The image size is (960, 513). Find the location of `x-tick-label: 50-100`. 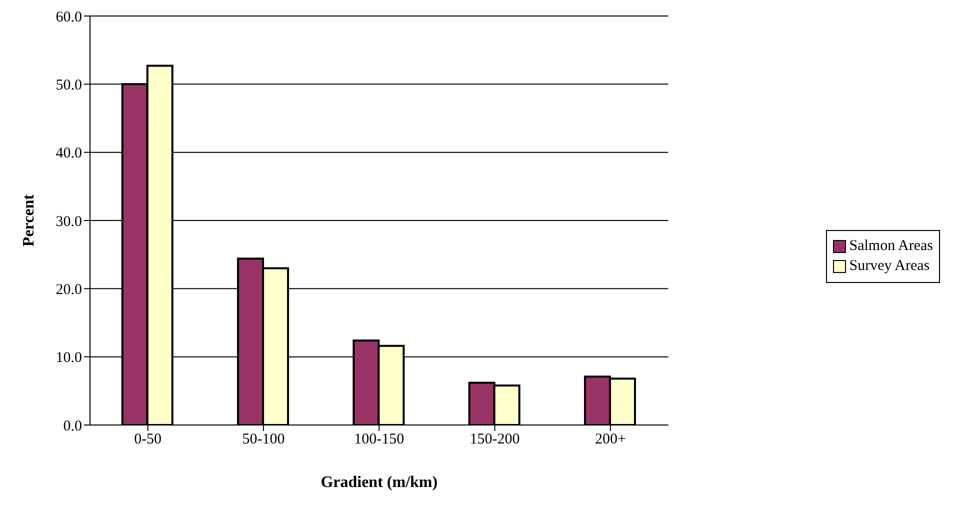

x-tick-label: 50-100 is located at coordinates (263, 440).